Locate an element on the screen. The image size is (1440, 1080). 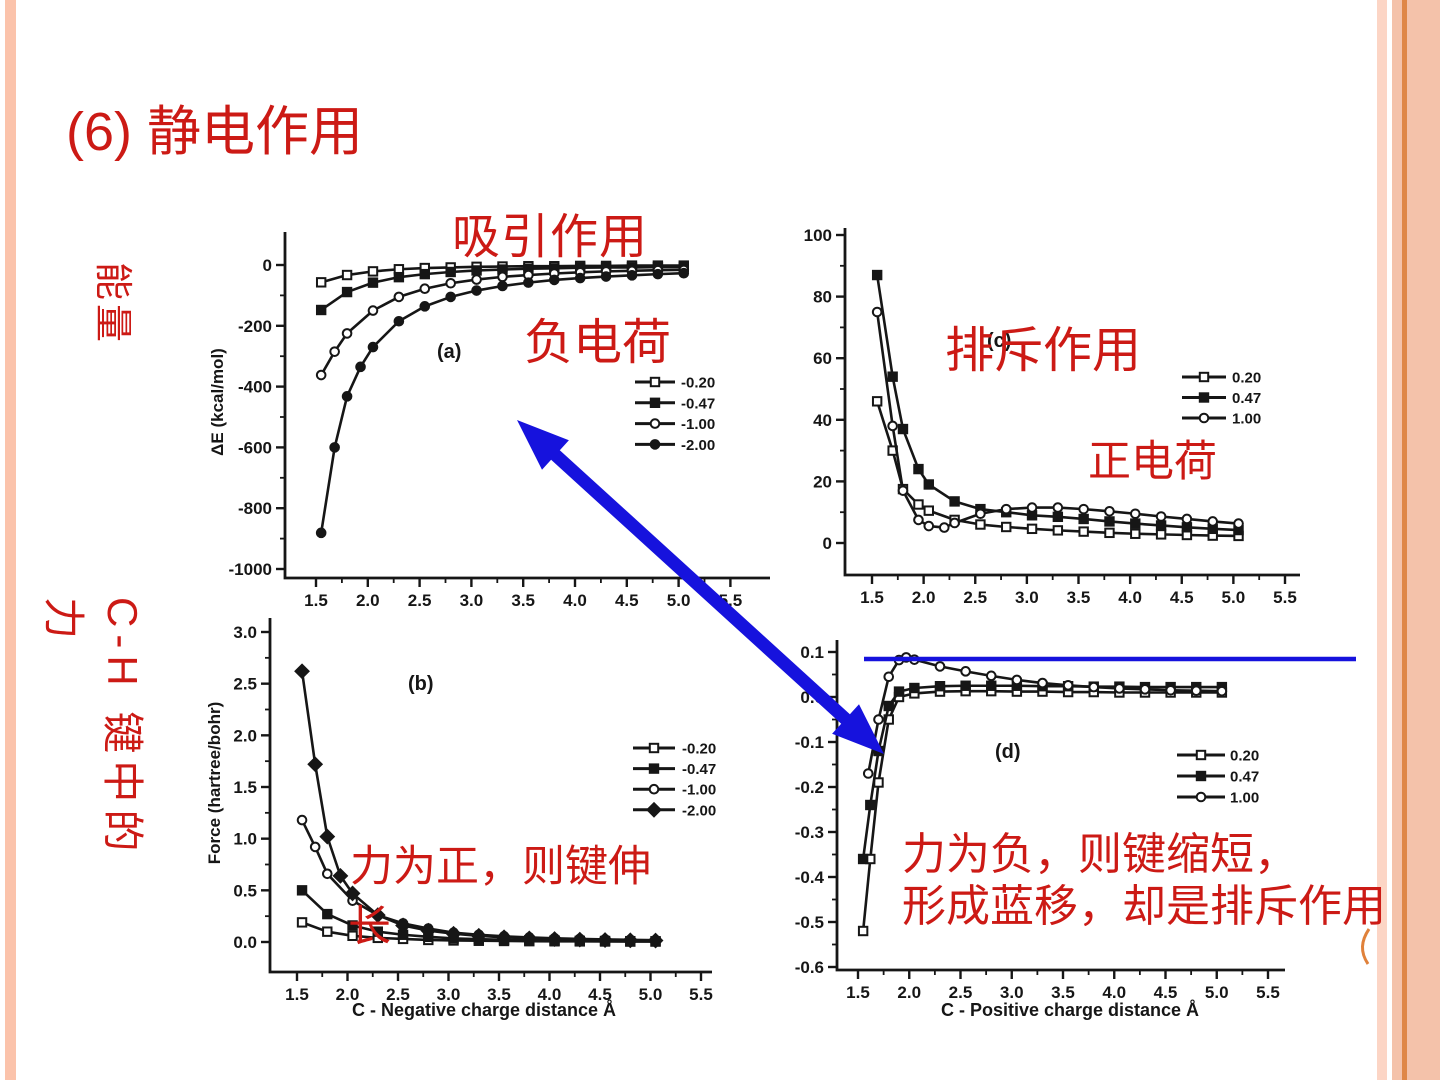
legend-label: -2.00 is located at coordinates (698, 445).